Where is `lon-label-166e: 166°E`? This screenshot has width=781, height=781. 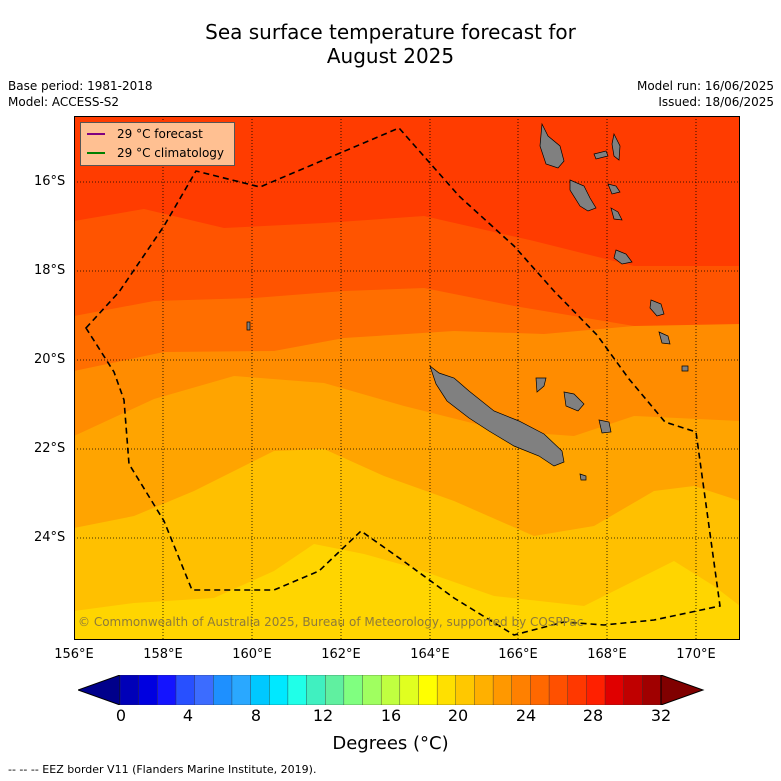 lon-label-166e: 166°E is located at coordinates (518, 654).